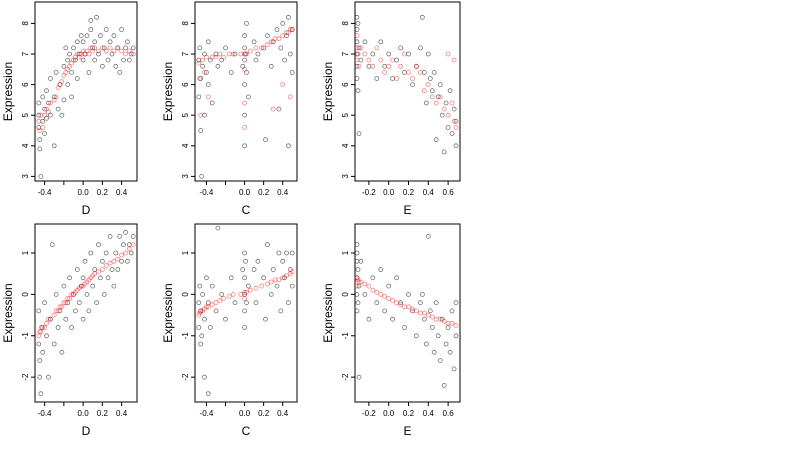  I want to click on x-tick-label: 0.0, so click(84, 192).